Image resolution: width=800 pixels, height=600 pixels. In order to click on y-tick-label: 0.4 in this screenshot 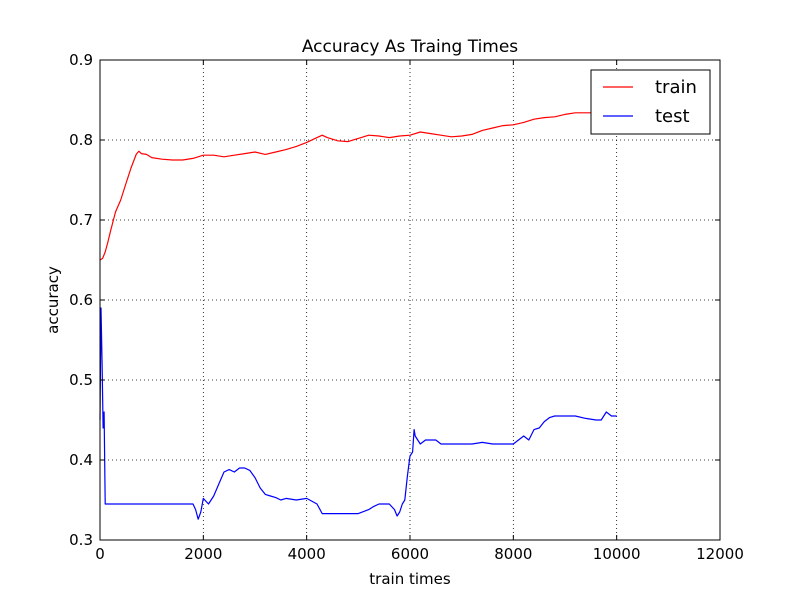, I will do `click(81, 460)`.